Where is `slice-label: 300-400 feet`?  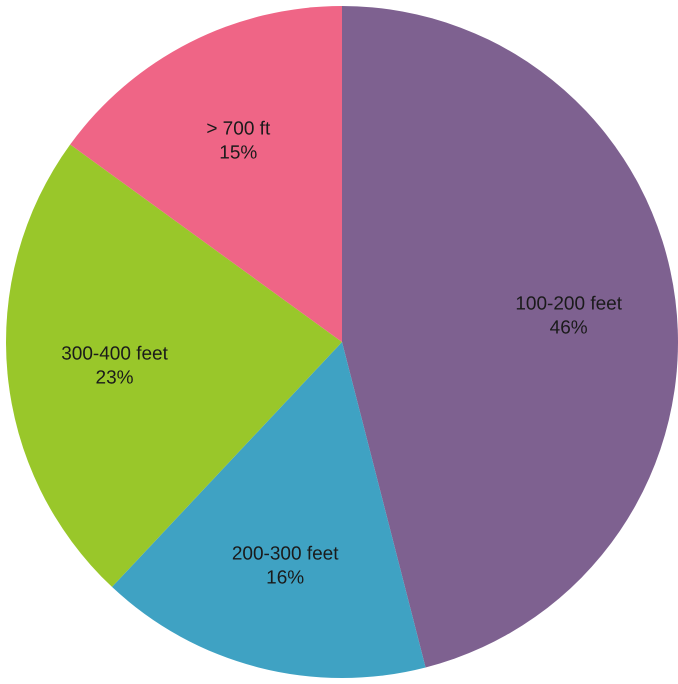 slice-label: 300-400 feet is located at coordinates (115, 354).